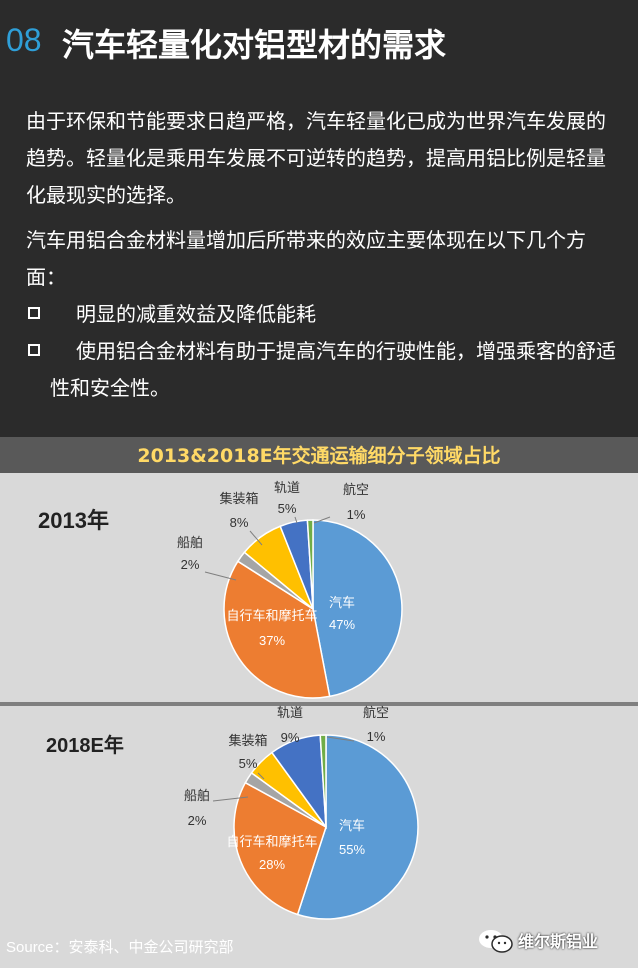  I want to click on chart-divider, so click(319, 704).